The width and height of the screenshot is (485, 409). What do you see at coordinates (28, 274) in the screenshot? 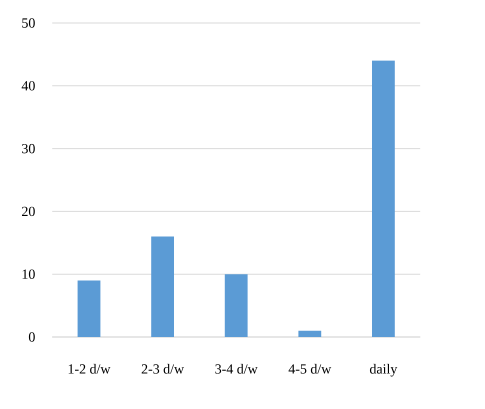
I see `y-tick-label: 10` at bounding box center [28, 274].